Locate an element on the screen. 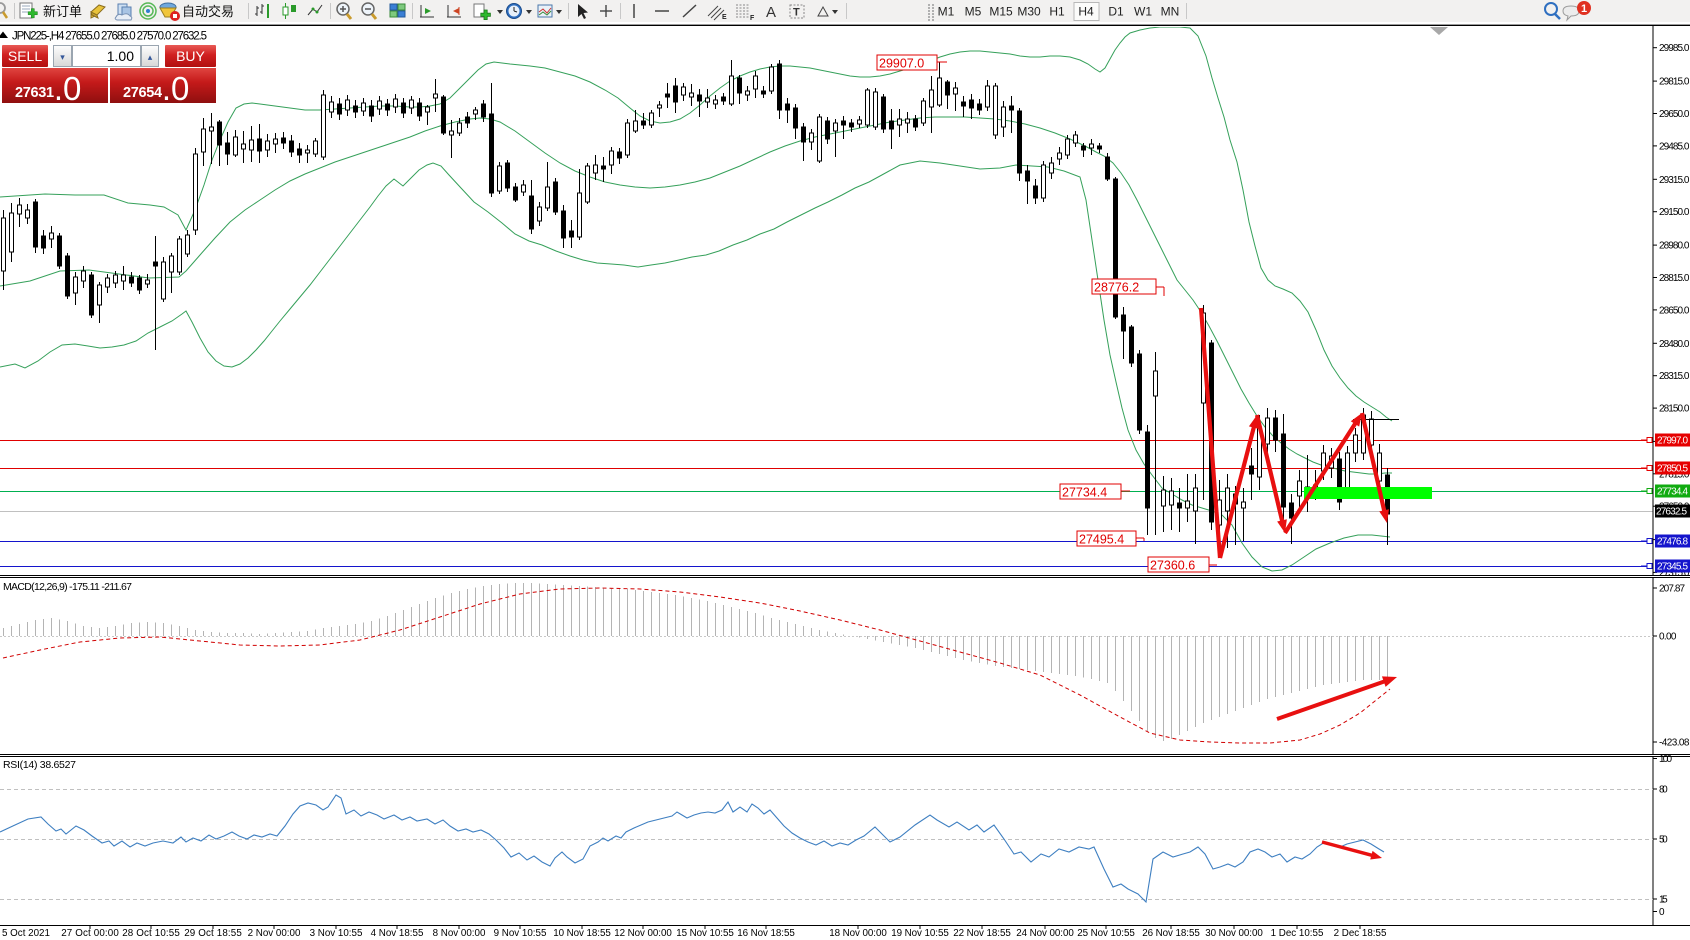  svg-text: 27997.0 is located at coordinates (1672, 441).